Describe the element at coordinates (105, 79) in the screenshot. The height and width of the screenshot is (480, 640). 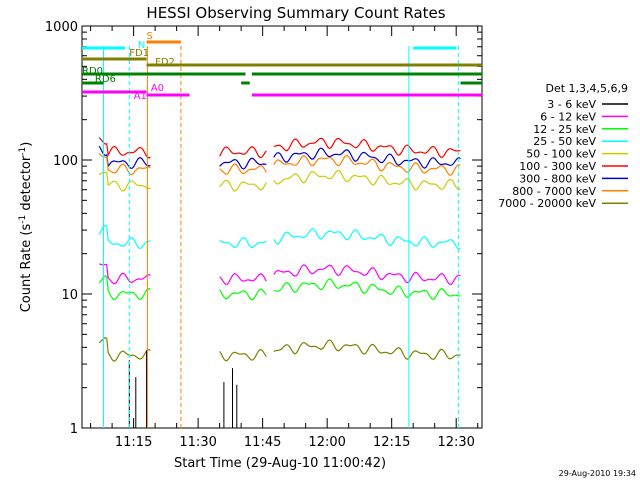
I see `state-label-rd6: RD6` at that location.